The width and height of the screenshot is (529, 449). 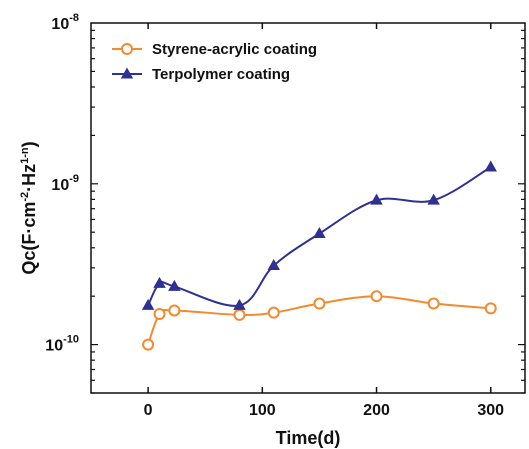 I want to click on y-tick-label-exp: -9, so click(x=74, y=179).